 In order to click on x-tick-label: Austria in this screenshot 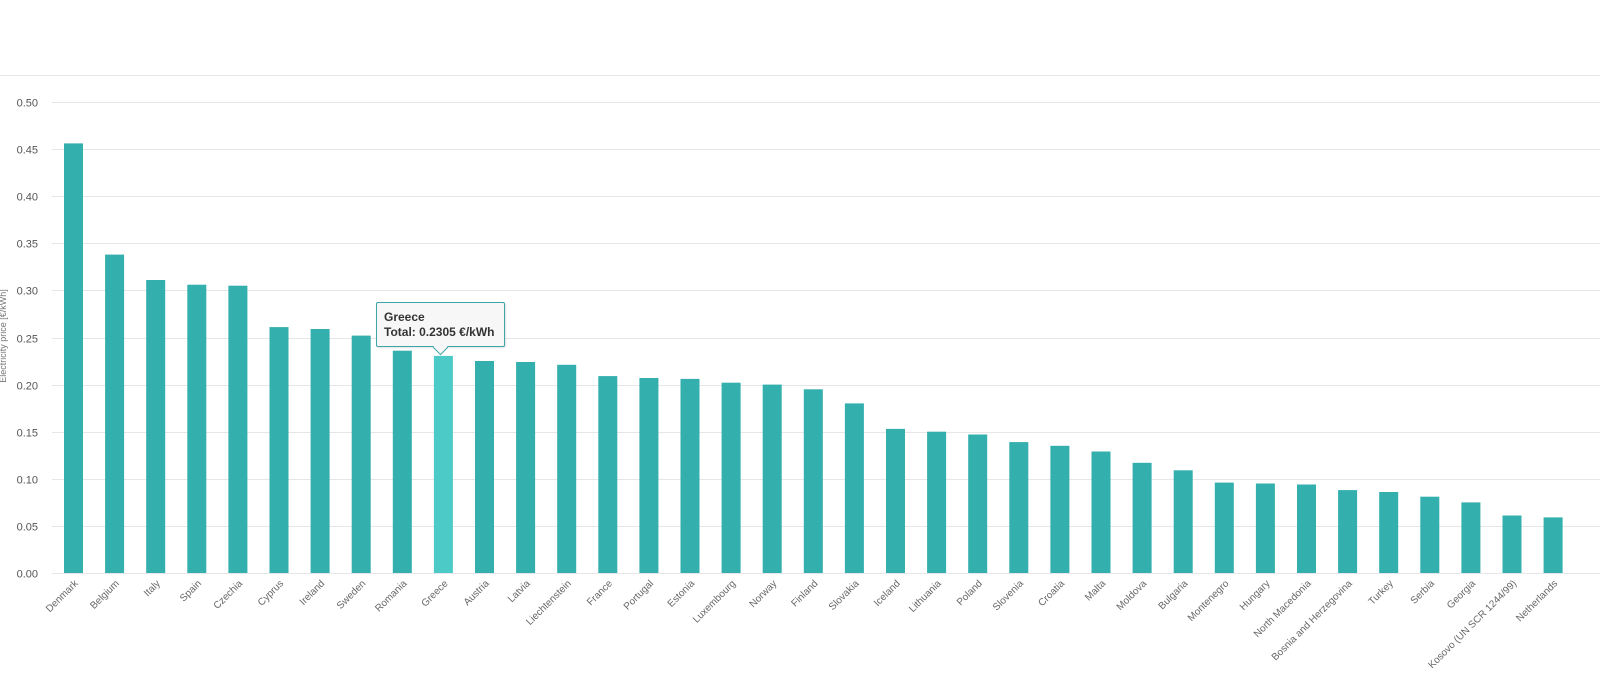, I will do `click(477, 593)`.